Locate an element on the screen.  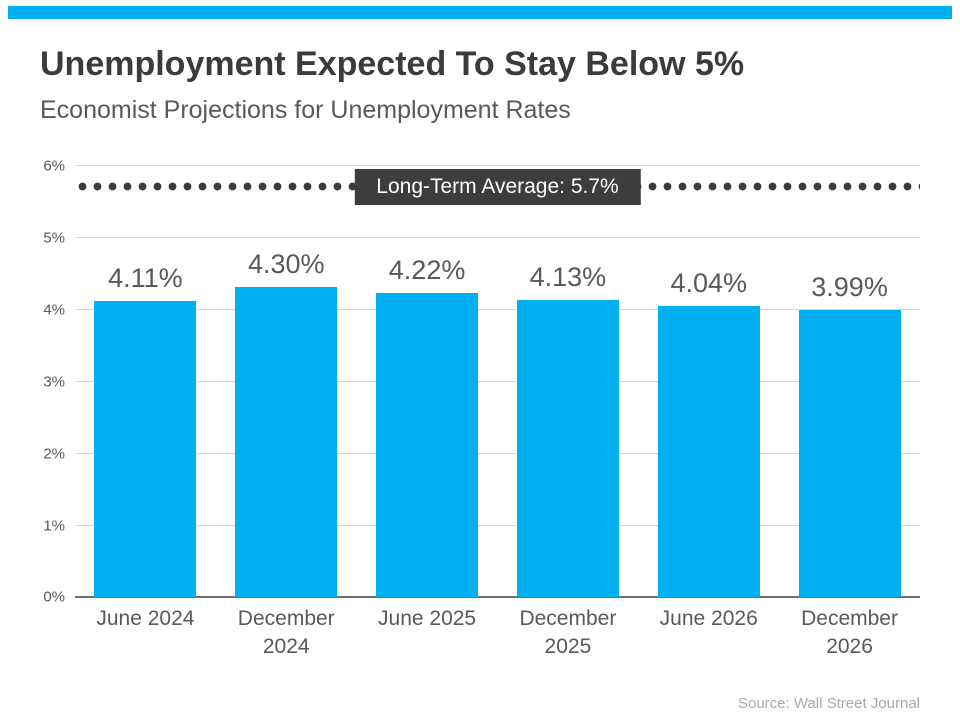
x-axis-tick-label: December 2025 is located at coordinates (568, 633).